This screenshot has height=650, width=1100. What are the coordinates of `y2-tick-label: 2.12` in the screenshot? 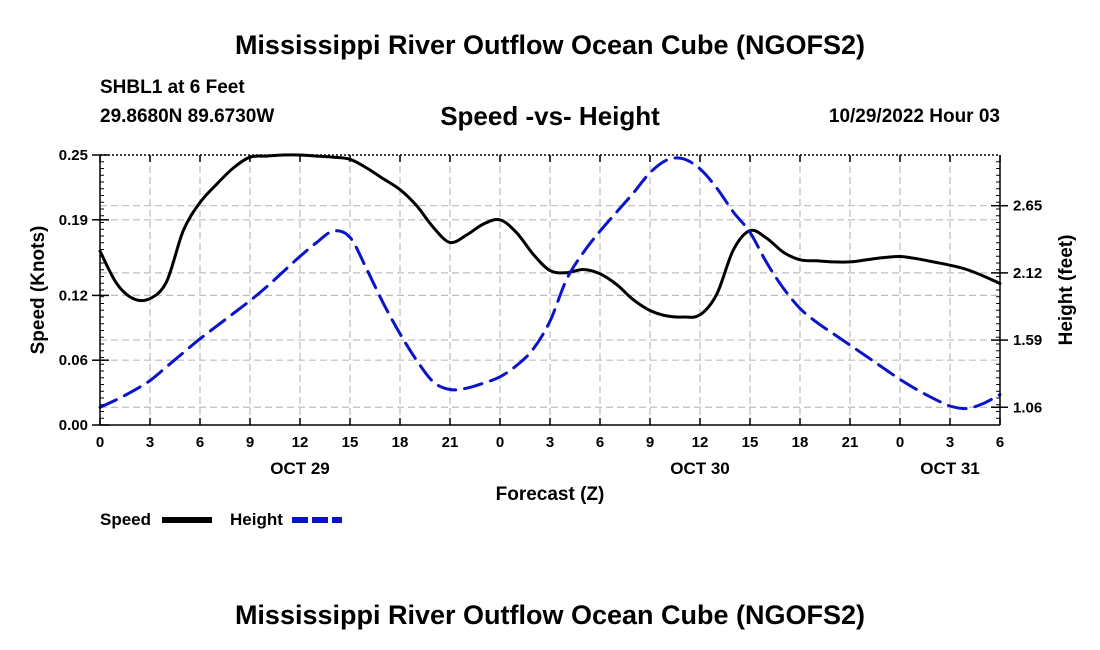 It's located at (1027, 273).